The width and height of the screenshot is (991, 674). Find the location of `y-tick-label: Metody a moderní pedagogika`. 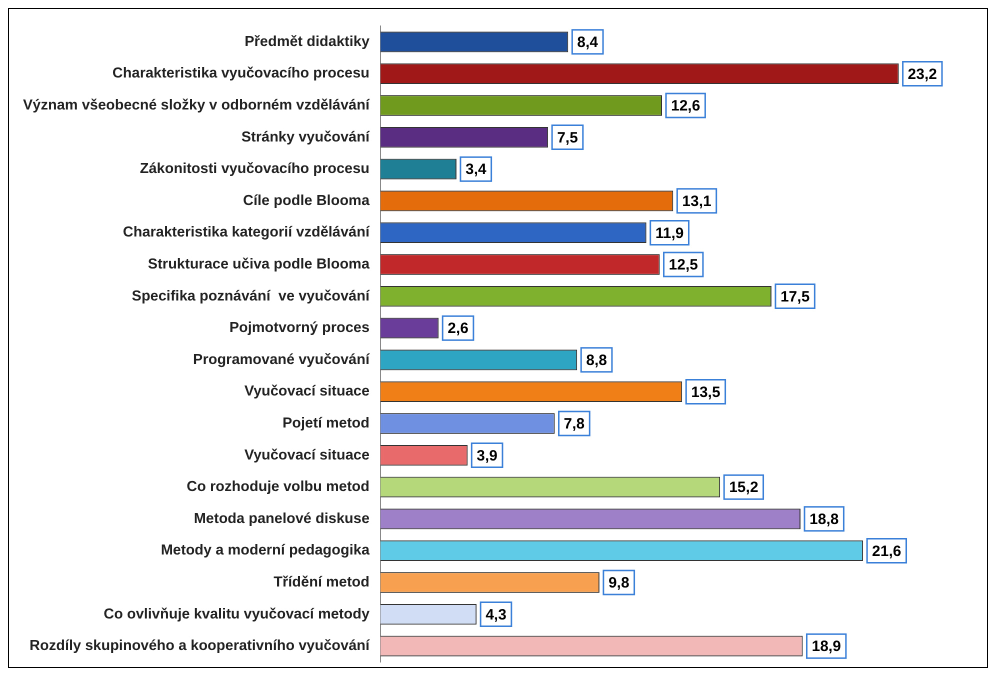

y-tick-label: Metody a moderní pedagogika is located at coordinates (265, 550).